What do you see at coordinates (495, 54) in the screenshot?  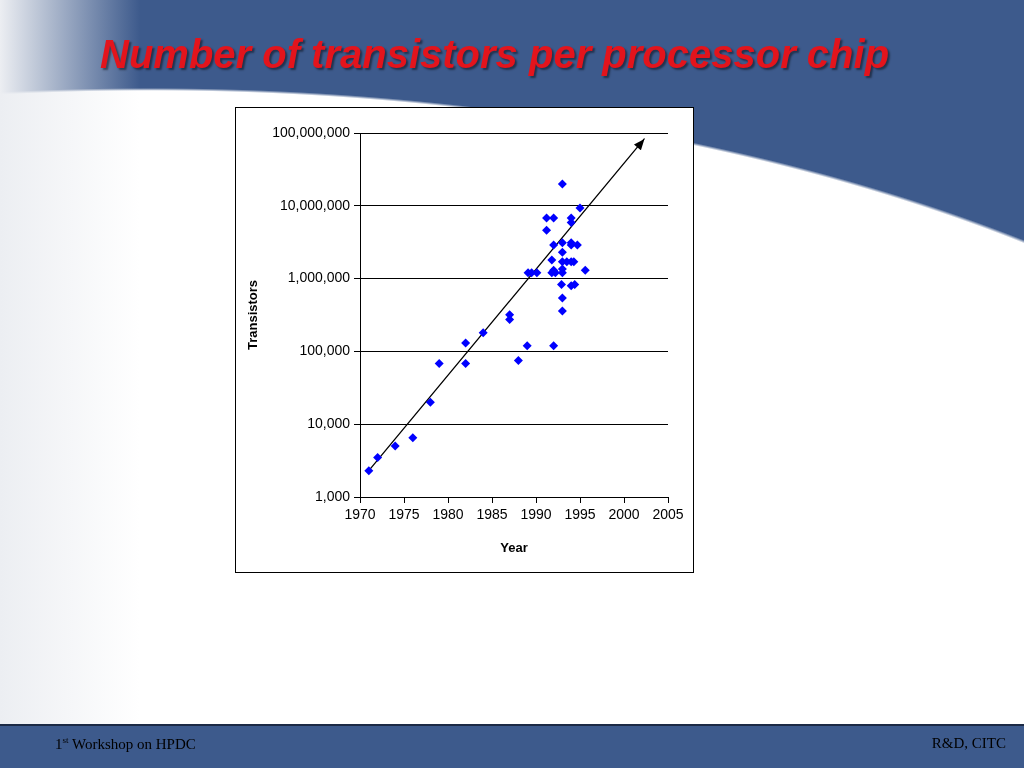 I see `chart-title: Number of transistors per processor chip` at bounding box center [495, 54].